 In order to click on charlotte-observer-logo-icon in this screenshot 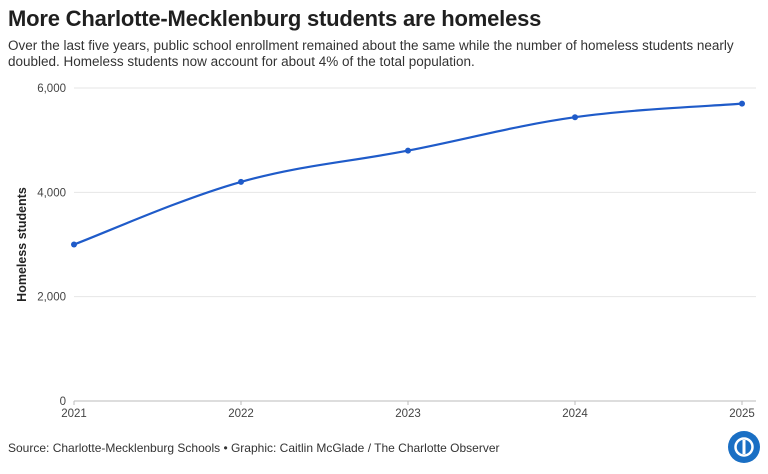, I will do `click(744, 447)`.